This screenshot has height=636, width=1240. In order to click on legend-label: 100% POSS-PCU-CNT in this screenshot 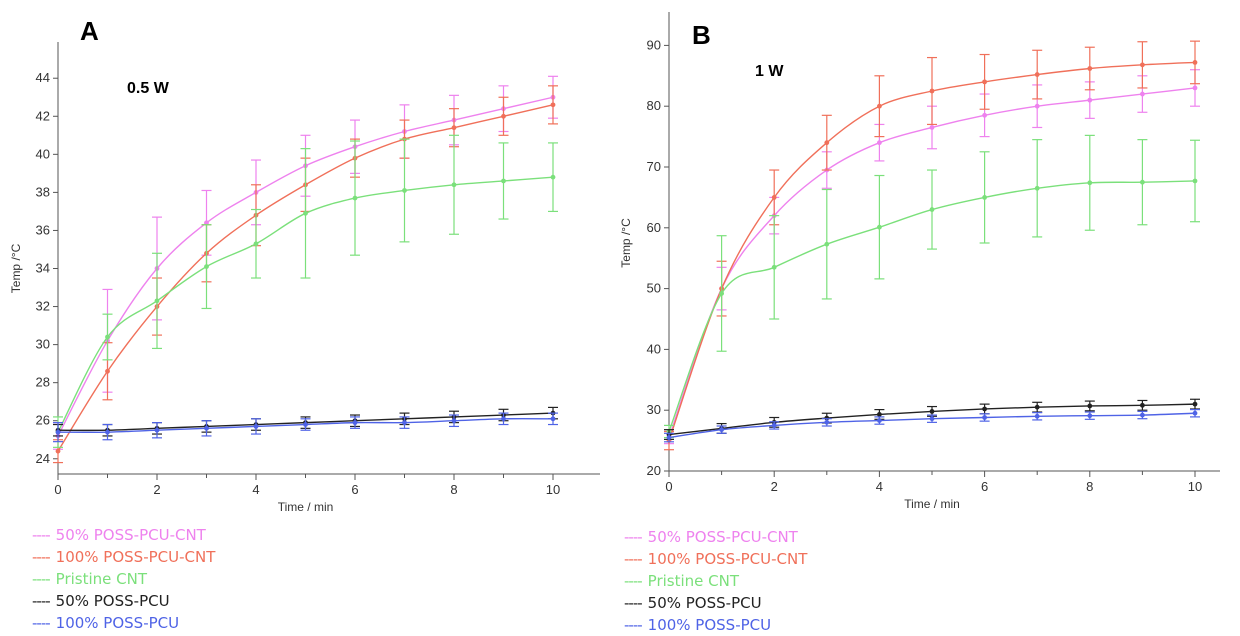, I will do `click(727, 559)`.